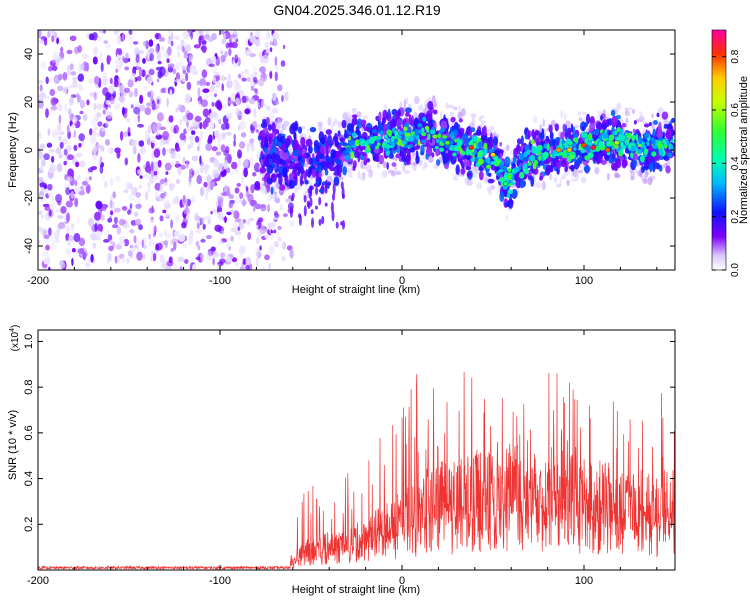 The width and height of the screenshot is (750, 600). I want to click on noise-speckle, so click(166, 150).